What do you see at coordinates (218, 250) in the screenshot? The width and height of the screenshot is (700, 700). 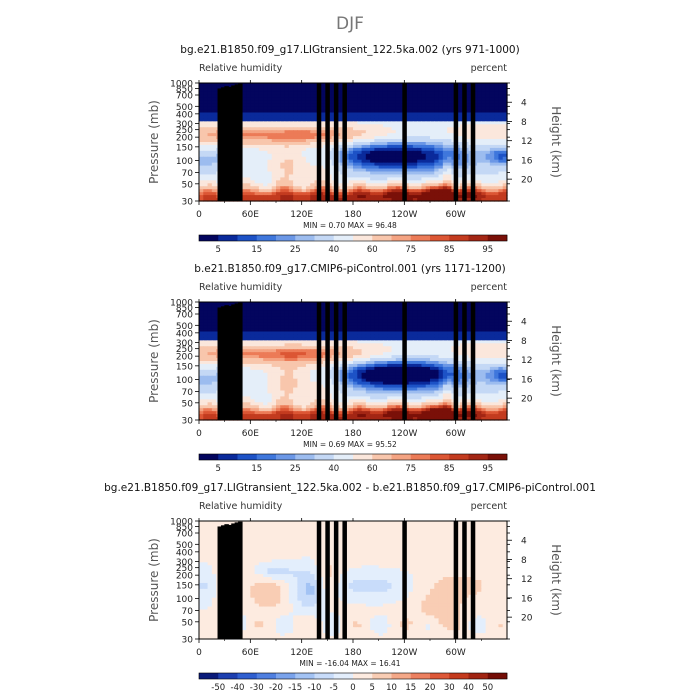 I see `colorbar-label: 5` at bounding box center [218, 250].